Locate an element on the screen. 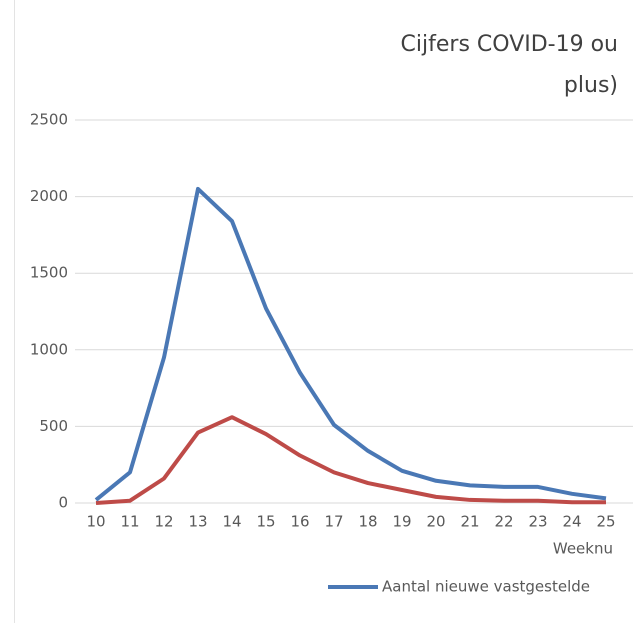 The height and width of the screenshot is (623, 633). y-tick-label: 500 is located at coordinates (53, 426).